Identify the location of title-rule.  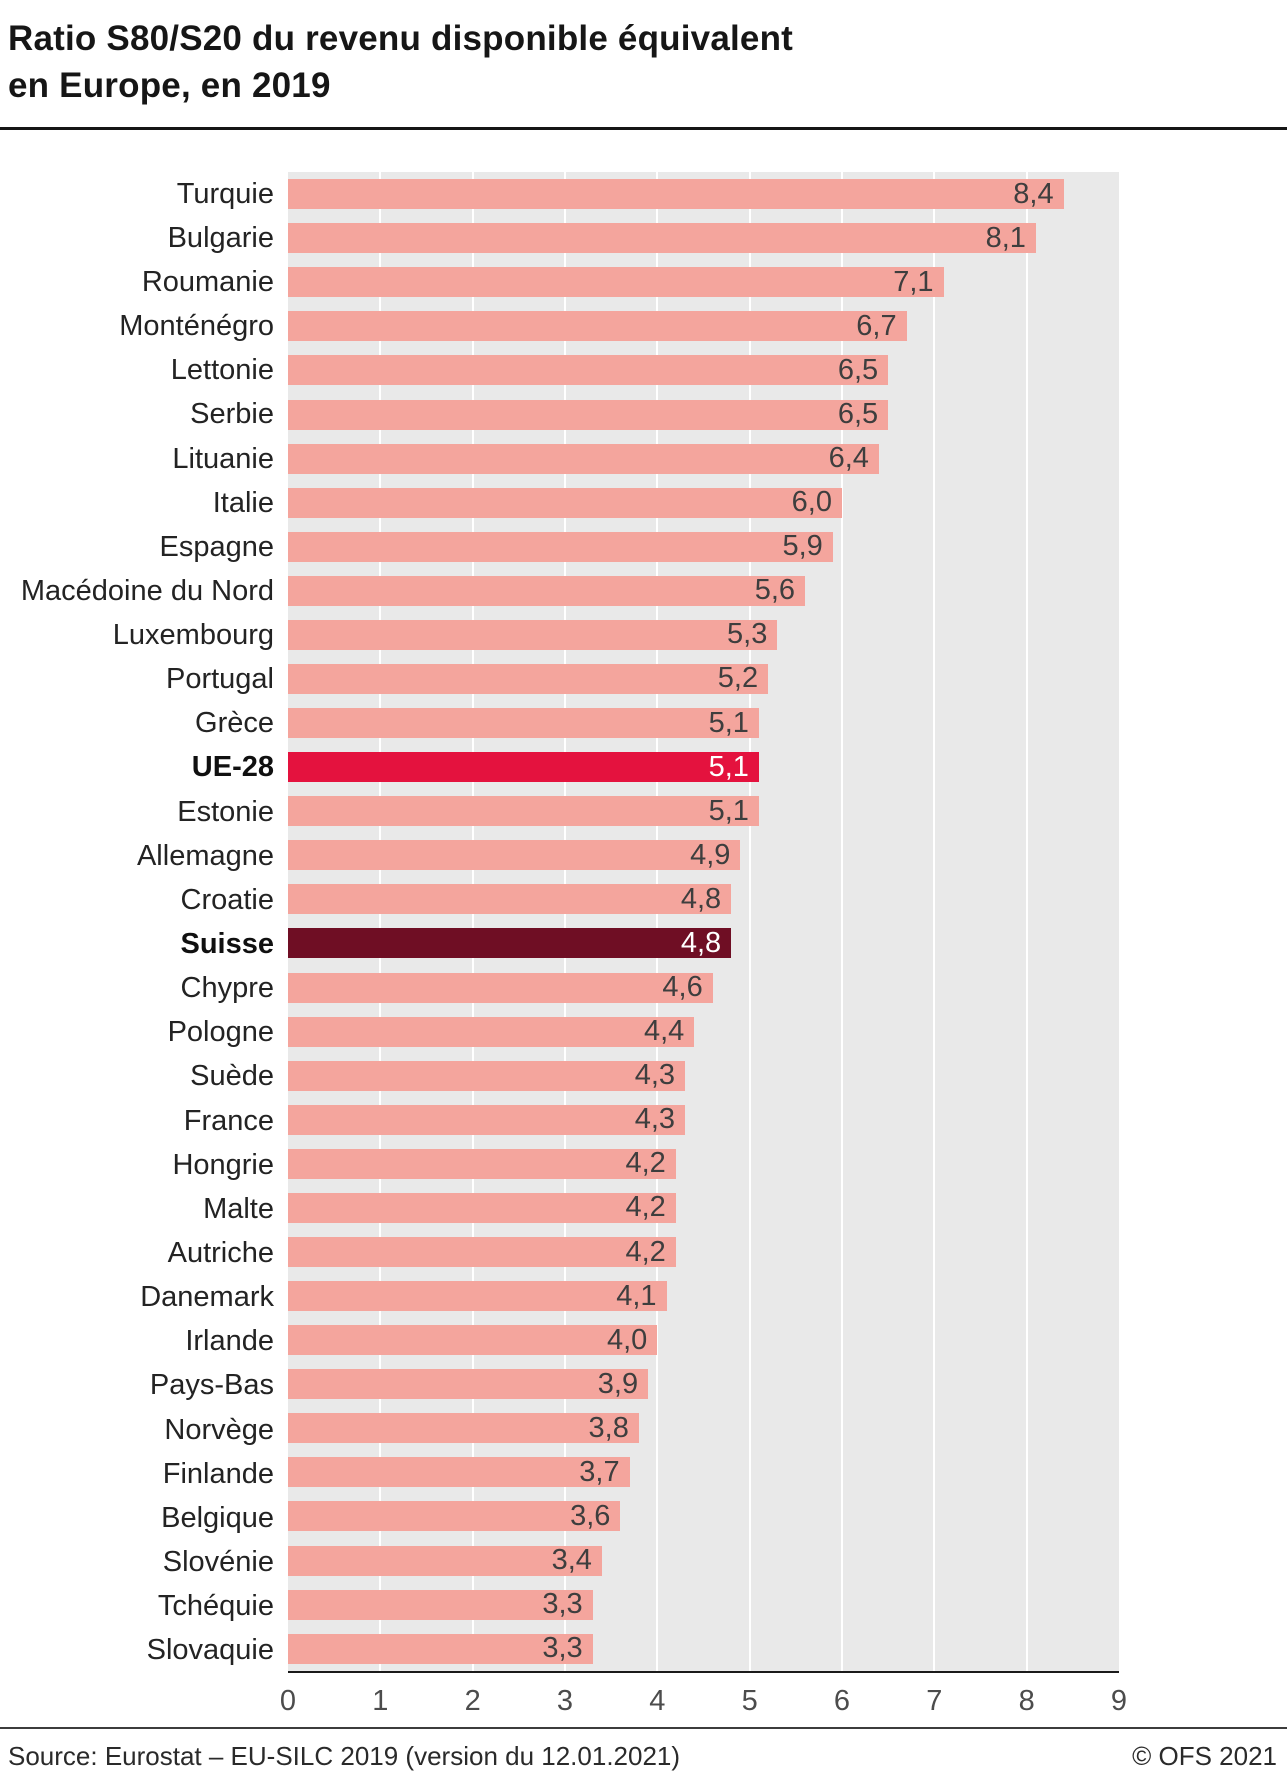
(643, 129).